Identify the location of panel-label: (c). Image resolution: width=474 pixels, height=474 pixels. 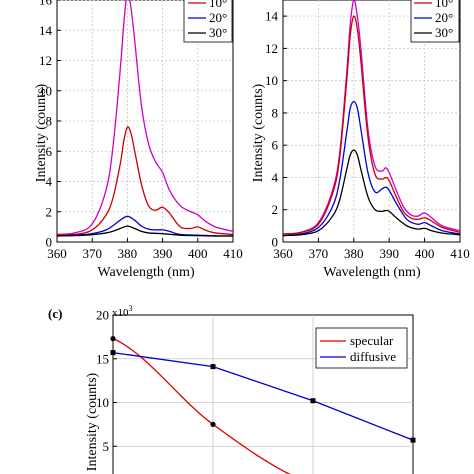
(55, 313).